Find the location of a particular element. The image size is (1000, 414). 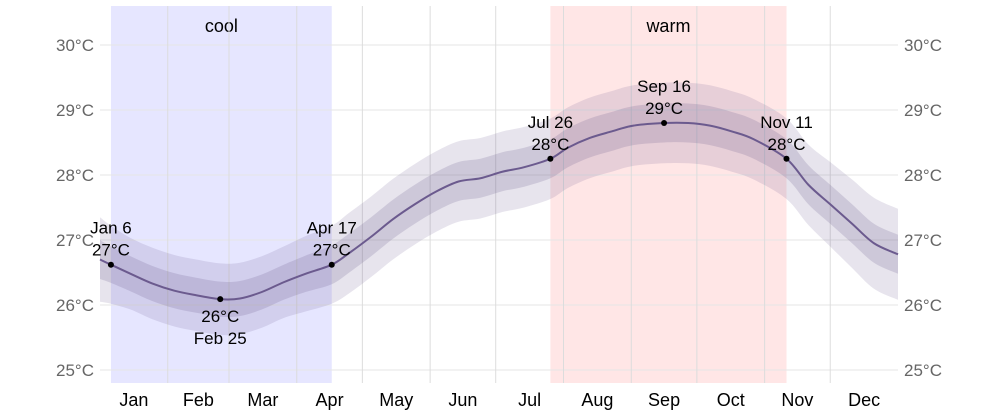

y-tick-label-right: 30°C is located at coordinates (923, 45).